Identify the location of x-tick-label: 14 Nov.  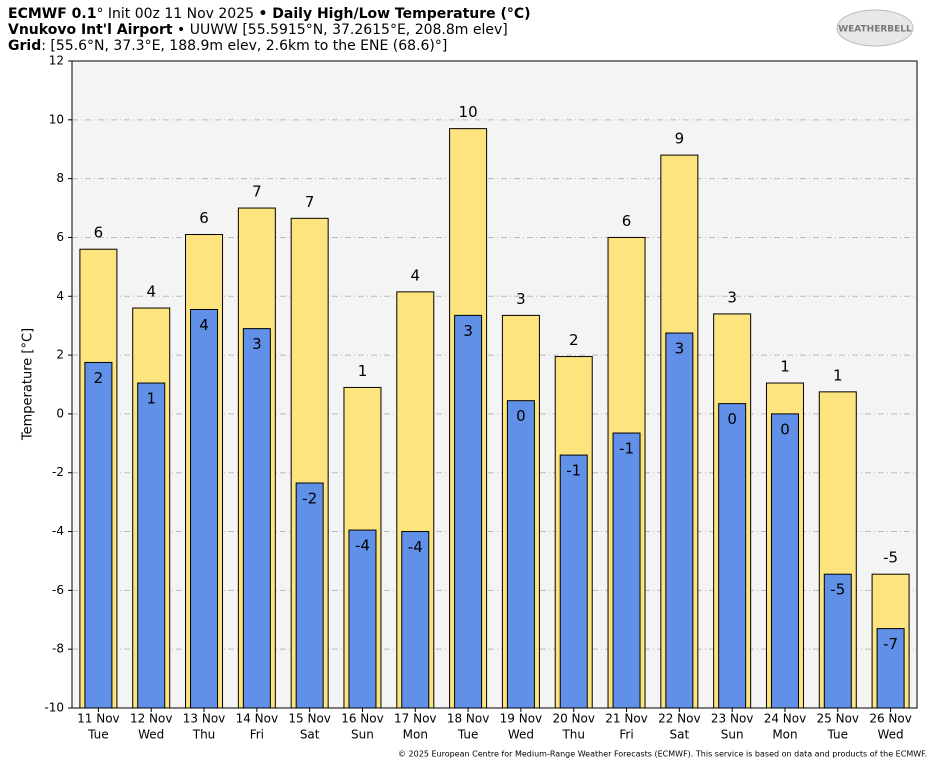
(257, 719).